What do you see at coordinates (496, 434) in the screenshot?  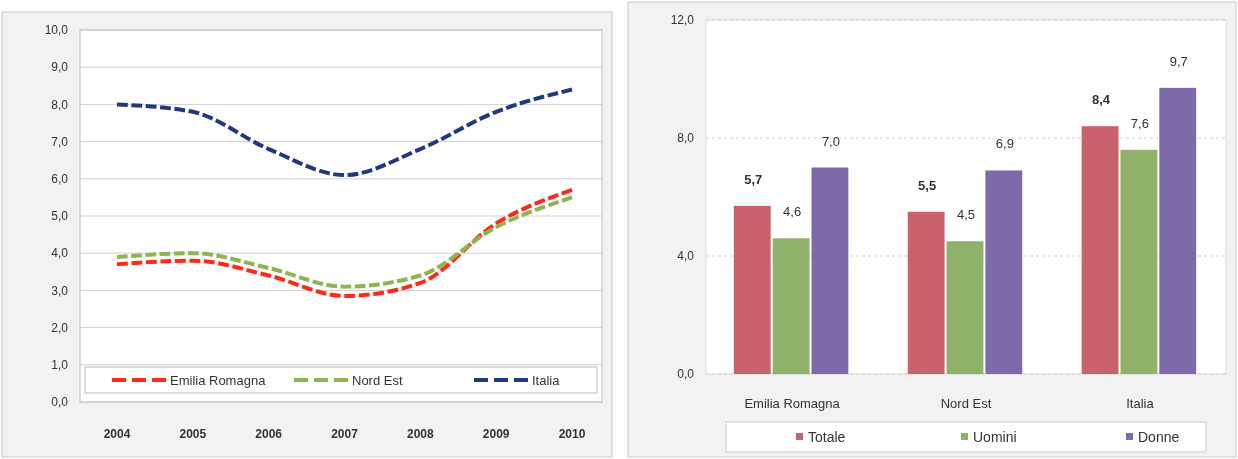 I see `x-tick-label: 2009` at bounding box center [496, 434].